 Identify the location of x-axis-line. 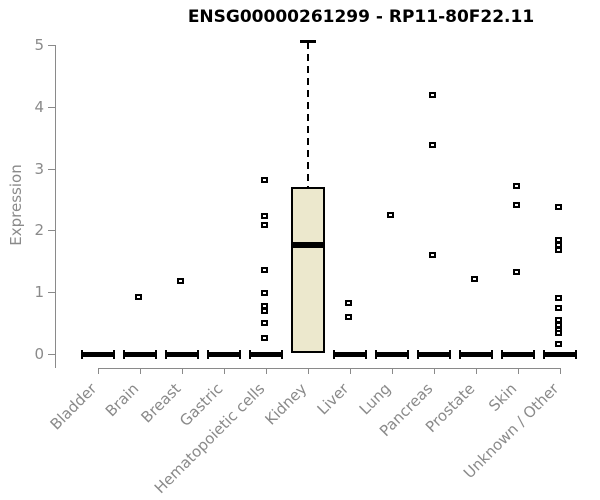
(329, 368).